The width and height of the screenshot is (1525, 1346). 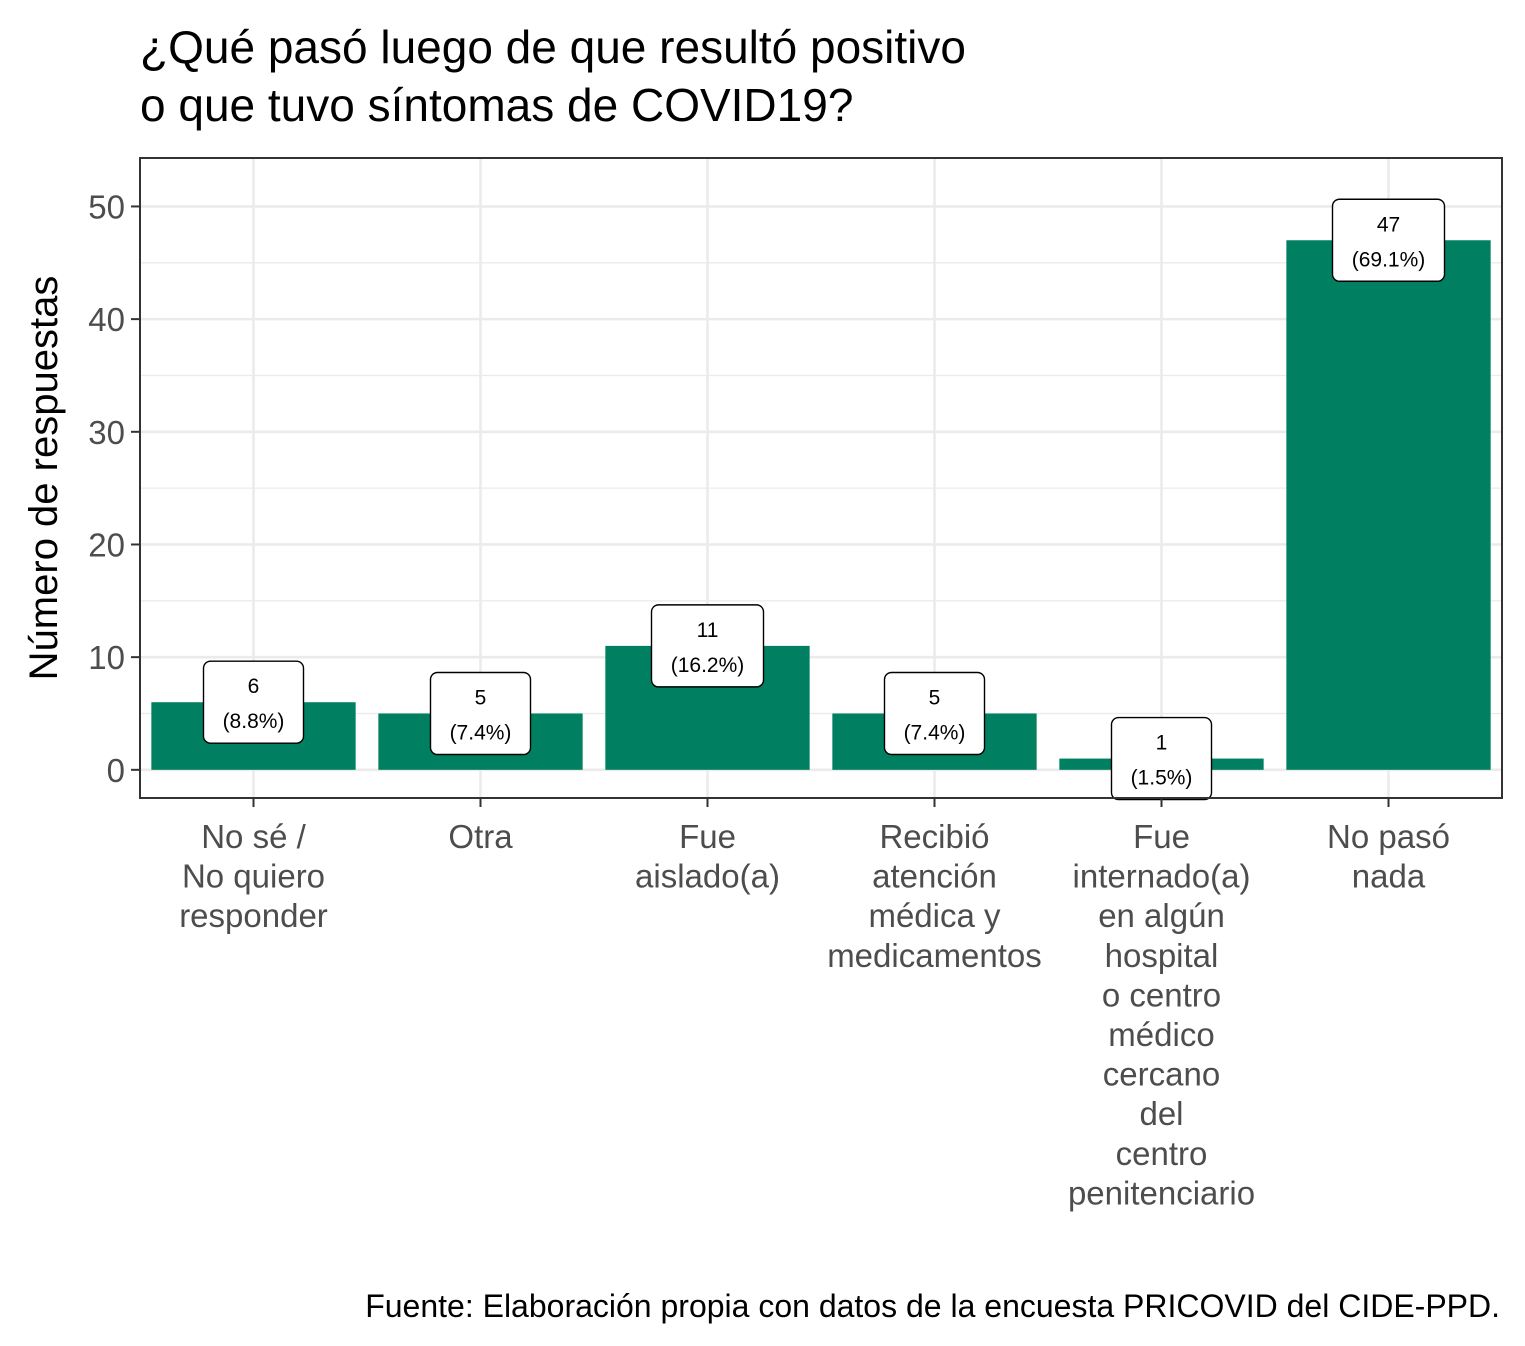 What do you see at coordinates (106, 657) in the screenshot?
I see `y-tick-label: 10` at bounding box center [106, 657].